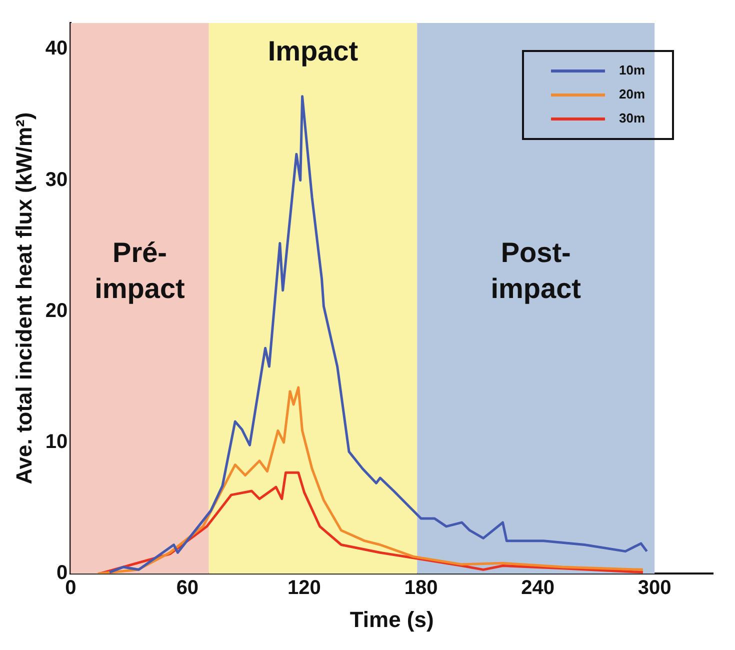 Image resolution: width=735 pixels, height=650 pixels. What do you see at coordinates (304, 588) in the screenshot?
I see `x-tick-label: 120` at bounding box center [304, 588].